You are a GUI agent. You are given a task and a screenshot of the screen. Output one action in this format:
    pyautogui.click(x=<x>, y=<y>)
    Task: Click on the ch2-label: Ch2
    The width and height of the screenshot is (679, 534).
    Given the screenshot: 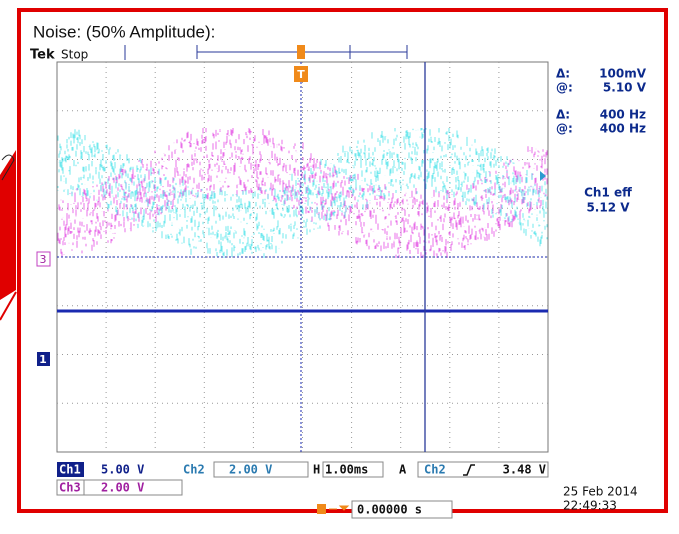 What is the action you would take?
    pyautogui.click(x=194, y=470)
    